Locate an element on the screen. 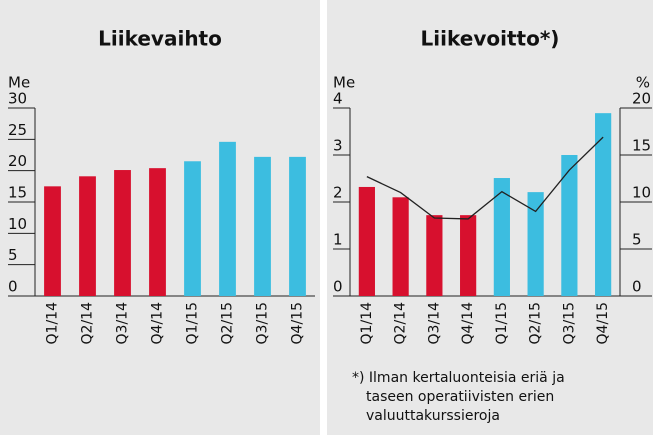 The width and height of the screenshot is (653, 435). y2-tick-label: 10 is located at coordinates (641, 193).